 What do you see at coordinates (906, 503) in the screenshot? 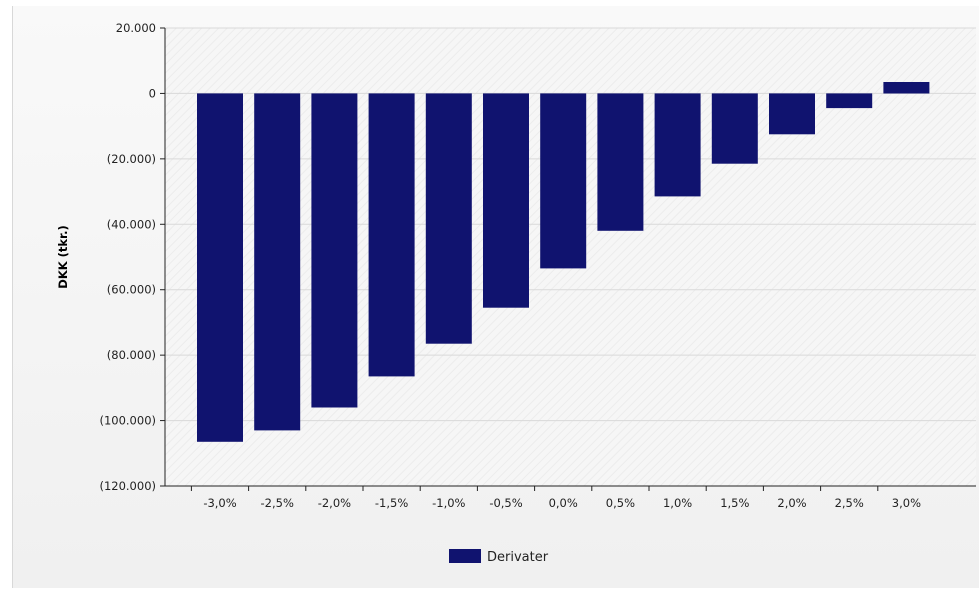
I see `x-tick-label: 3,0%` at bounding box center [906, 503].